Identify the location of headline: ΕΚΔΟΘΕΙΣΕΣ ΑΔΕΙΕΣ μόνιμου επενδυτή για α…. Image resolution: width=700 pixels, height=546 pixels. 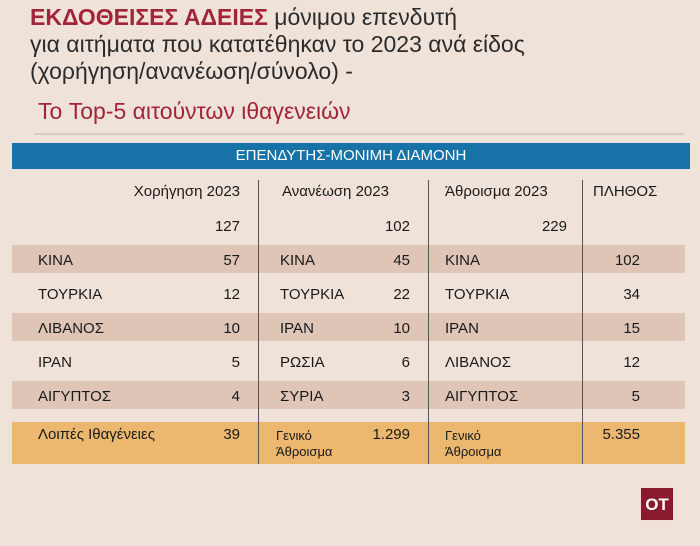
(360, 44).